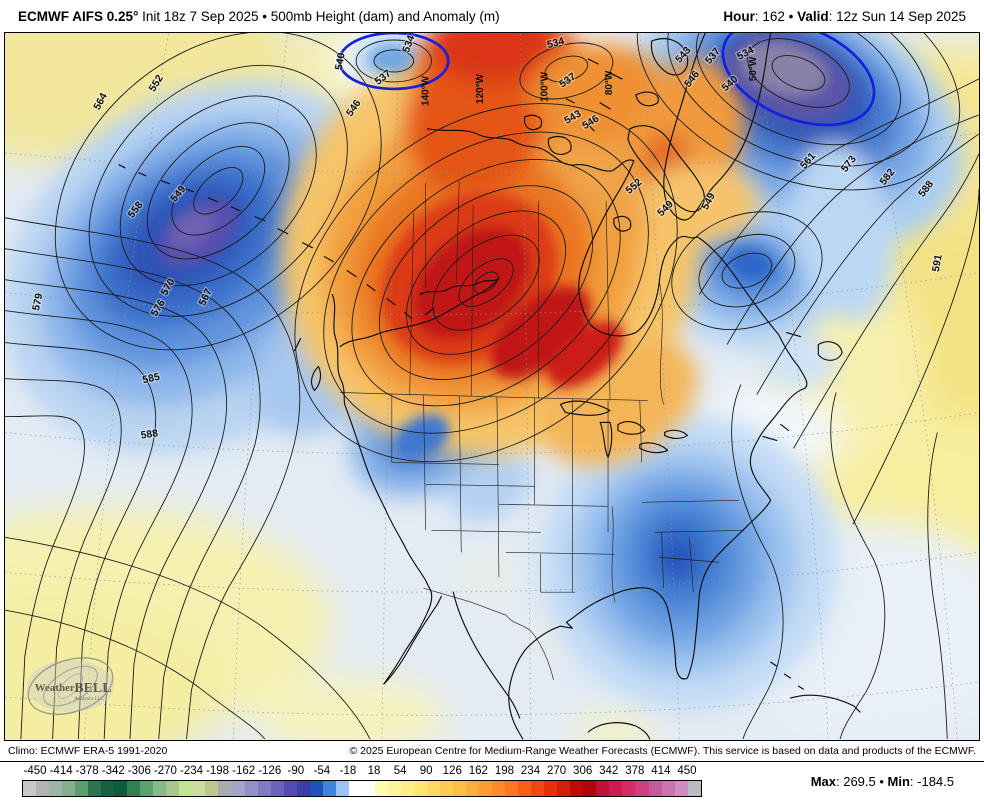  What do you see at coordinates (61, 771) in the screenshot?
I see `colorbar-tick: -414` at bounding box center [61, 771].